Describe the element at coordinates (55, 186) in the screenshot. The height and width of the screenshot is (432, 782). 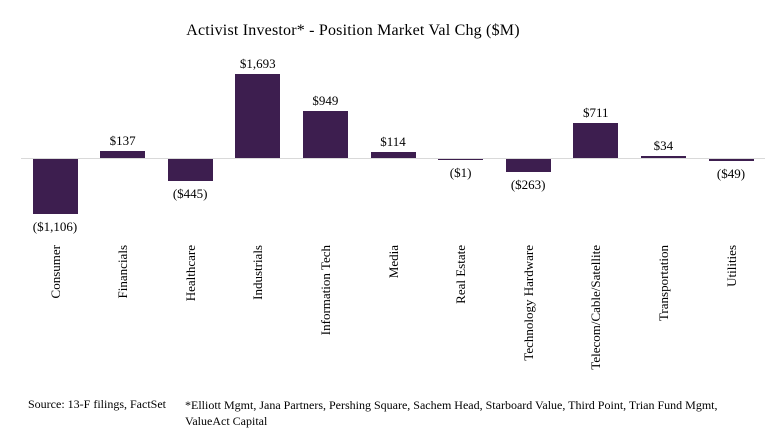
I see `bar-consumer` at that location.